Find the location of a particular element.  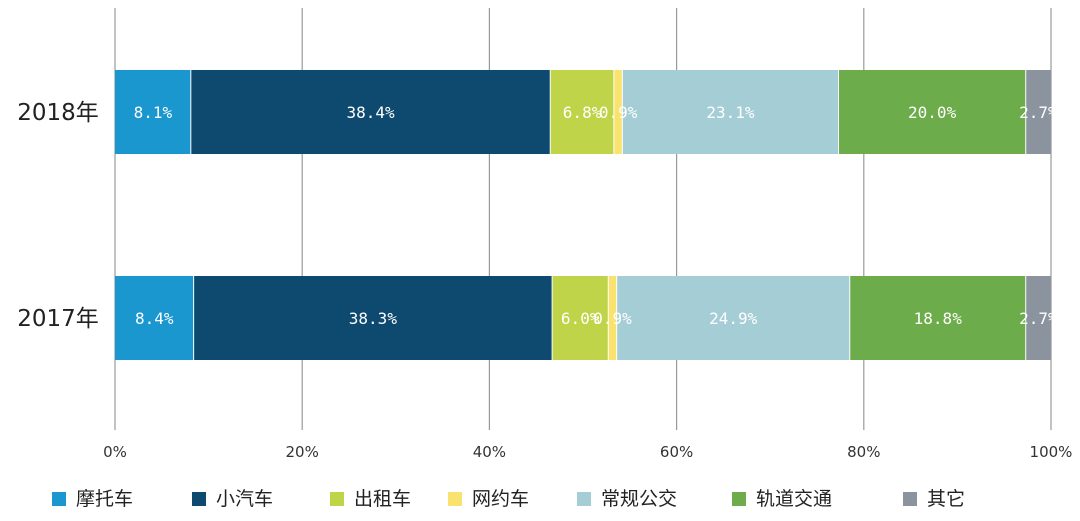

data-label: 23.1% is located at coordinates (730, 112).